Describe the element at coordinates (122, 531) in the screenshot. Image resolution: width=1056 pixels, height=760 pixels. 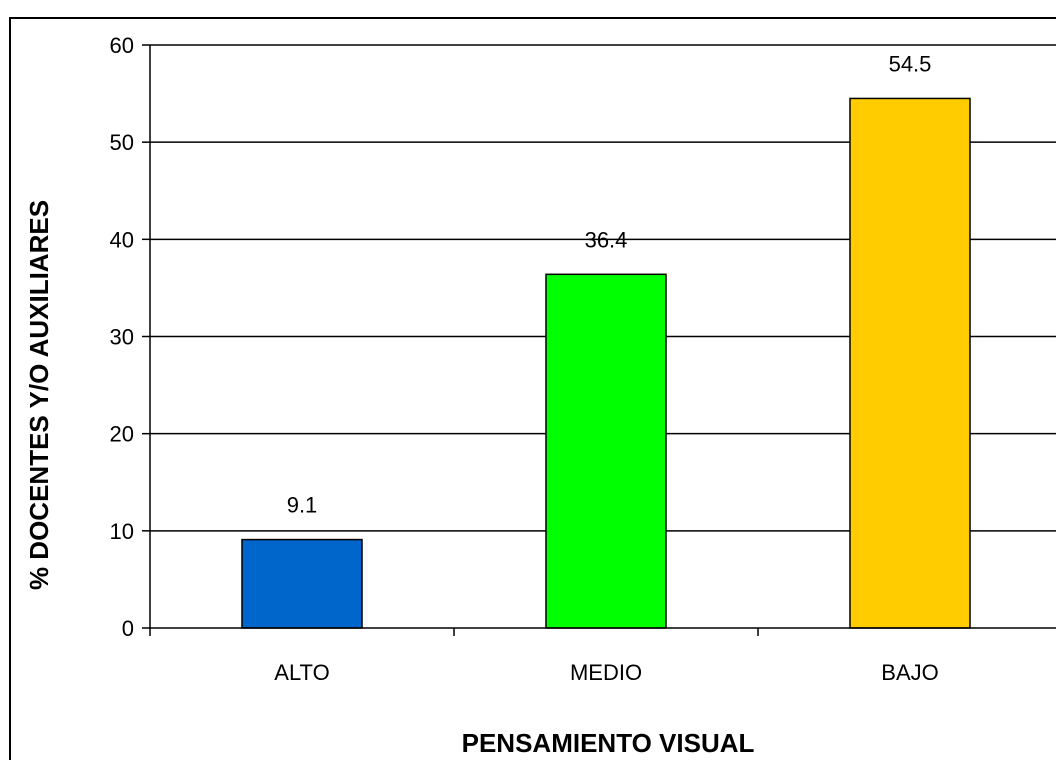
I see `y-tick-label: 10` at that location.